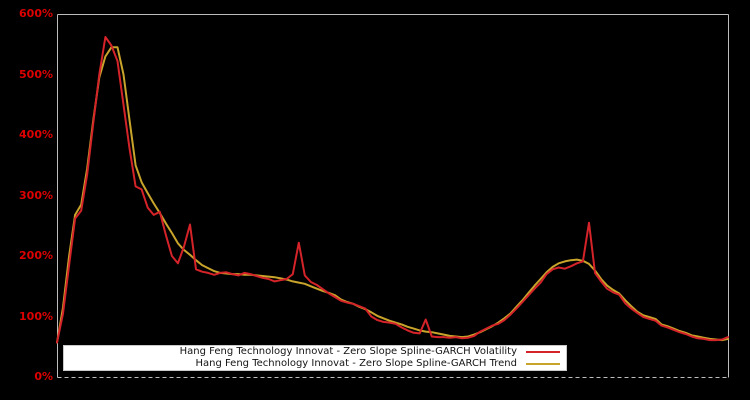  I want to click on y-tick-label-300: 300%, so click(36, 195).